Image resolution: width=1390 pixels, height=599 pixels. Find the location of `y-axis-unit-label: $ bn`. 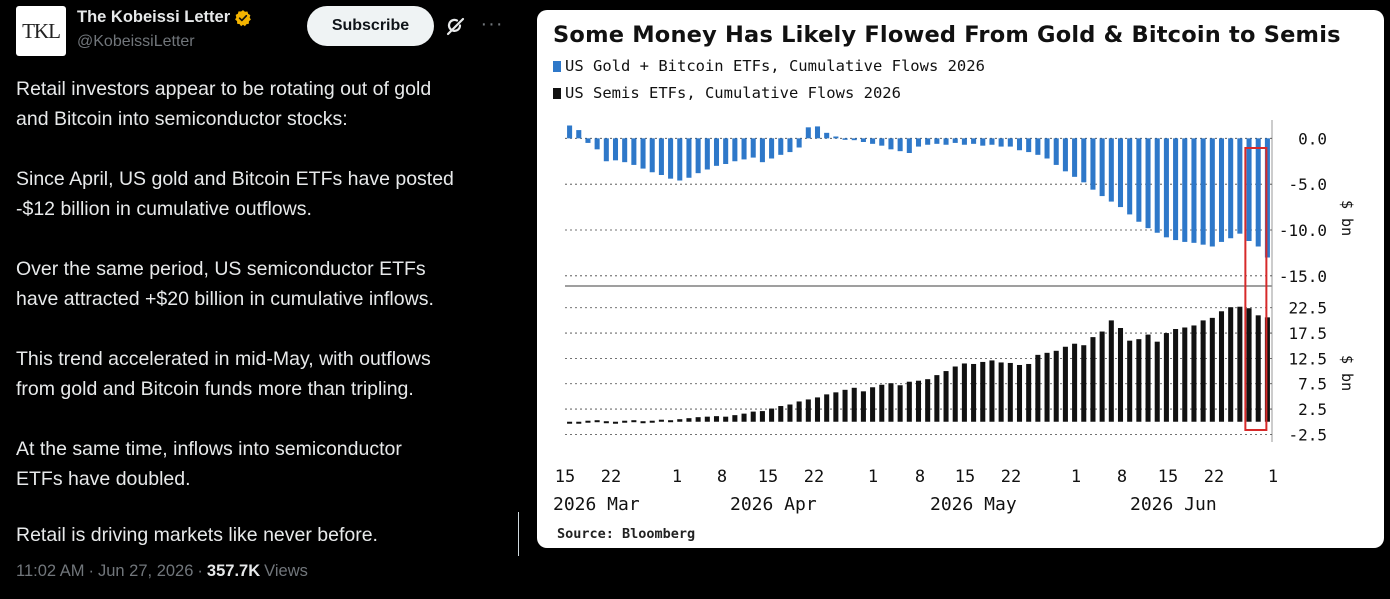

y-axis-unit-label: $ bn is located at coordinates (1347, 373).